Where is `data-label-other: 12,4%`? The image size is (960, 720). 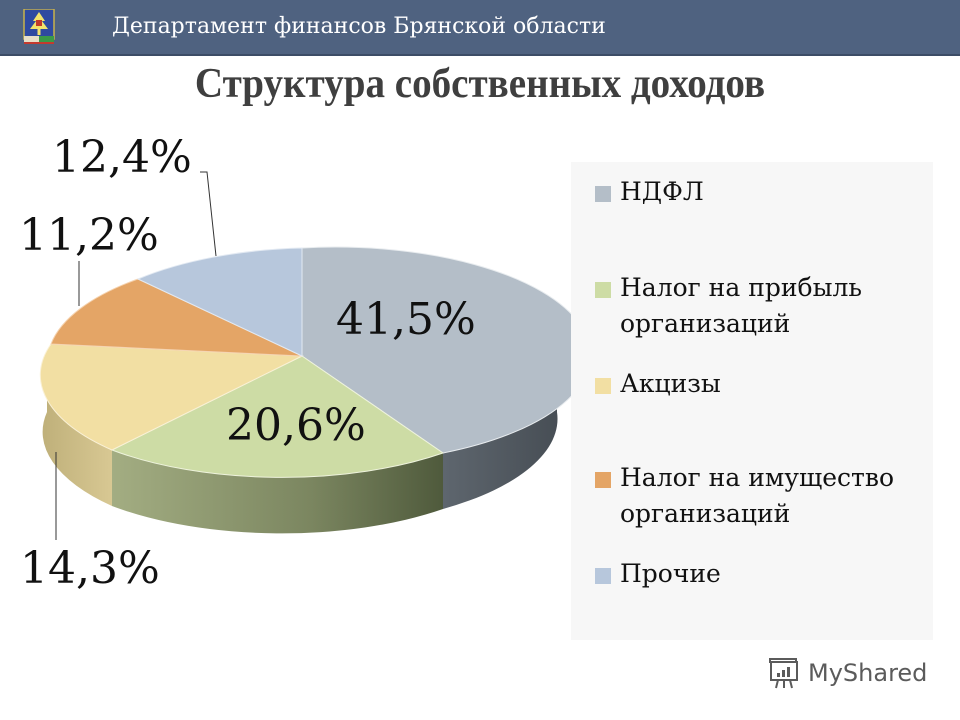 data-label-other: 12,4% is located at coordinates (122, 157).